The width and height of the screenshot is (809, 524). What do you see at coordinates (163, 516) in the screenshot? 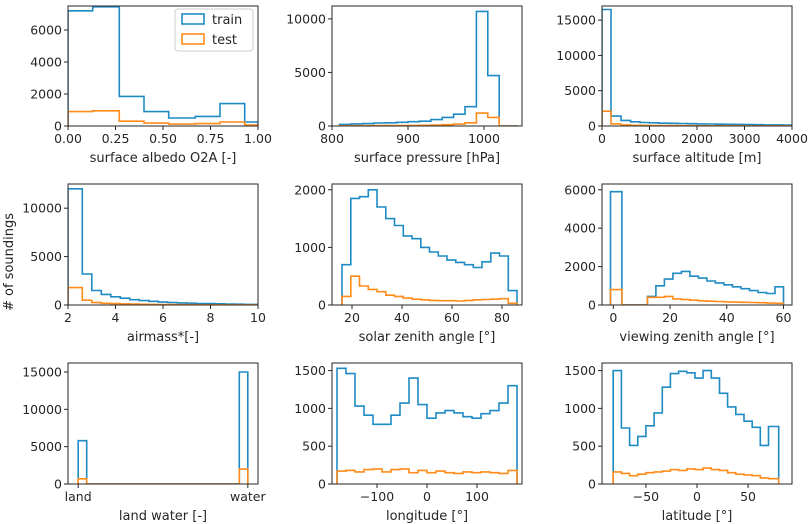
I see `x-axis-label: land water [-]` at bounding box center [163, 516].